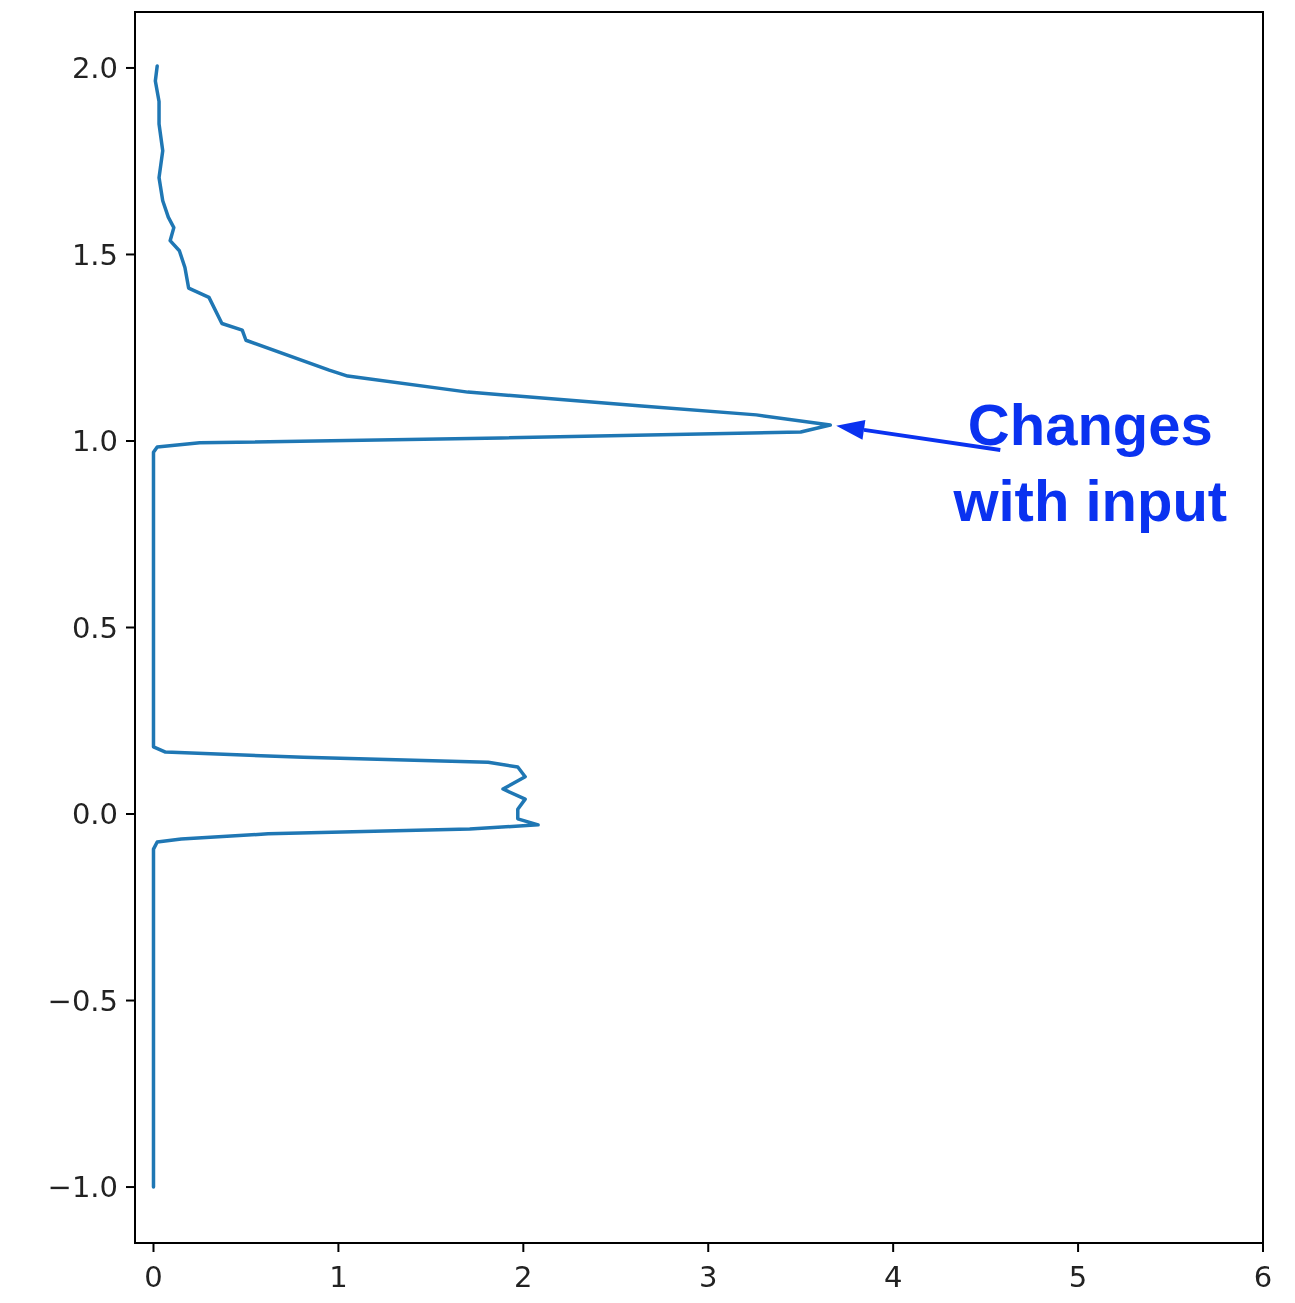 Image resolution: width=1295 pixels, height=1303 pixels. I want to click on y-tick-label: 2.0, so click(94, 68).